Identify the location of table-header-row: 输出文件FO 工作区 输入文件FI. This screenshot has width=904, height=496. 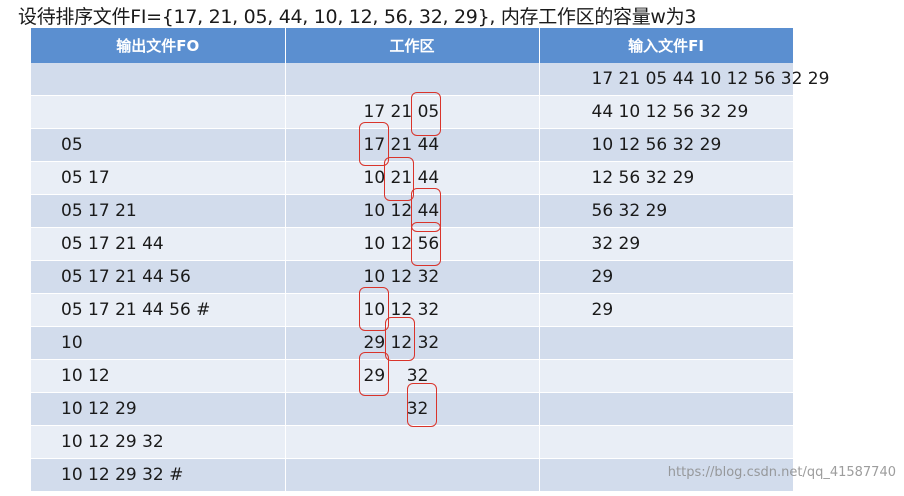
(412, 45).